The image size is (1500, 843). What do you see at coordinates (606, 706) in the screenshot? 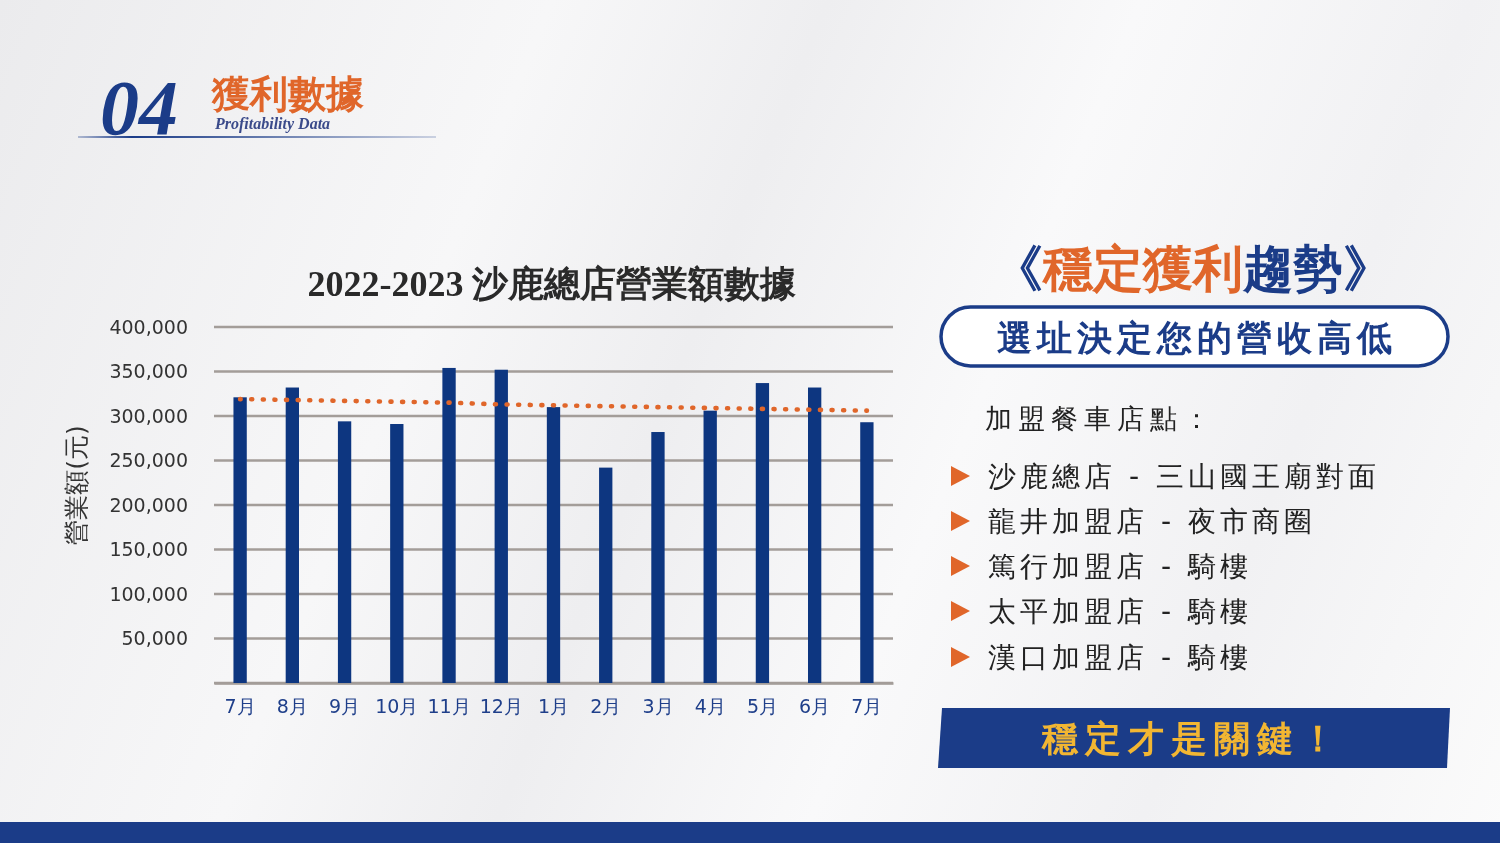
I see `x-tick-label: 2月` at bounding box center [606, 706].